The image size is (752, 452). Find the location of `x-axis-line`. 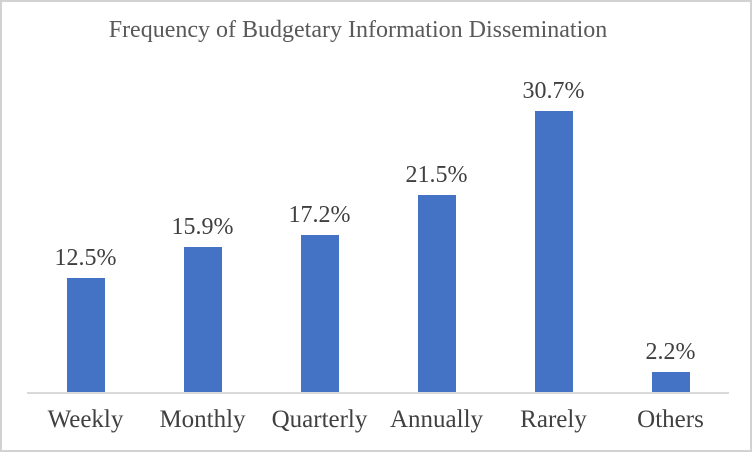

x-axis-line is located at coordinates (378, 393).